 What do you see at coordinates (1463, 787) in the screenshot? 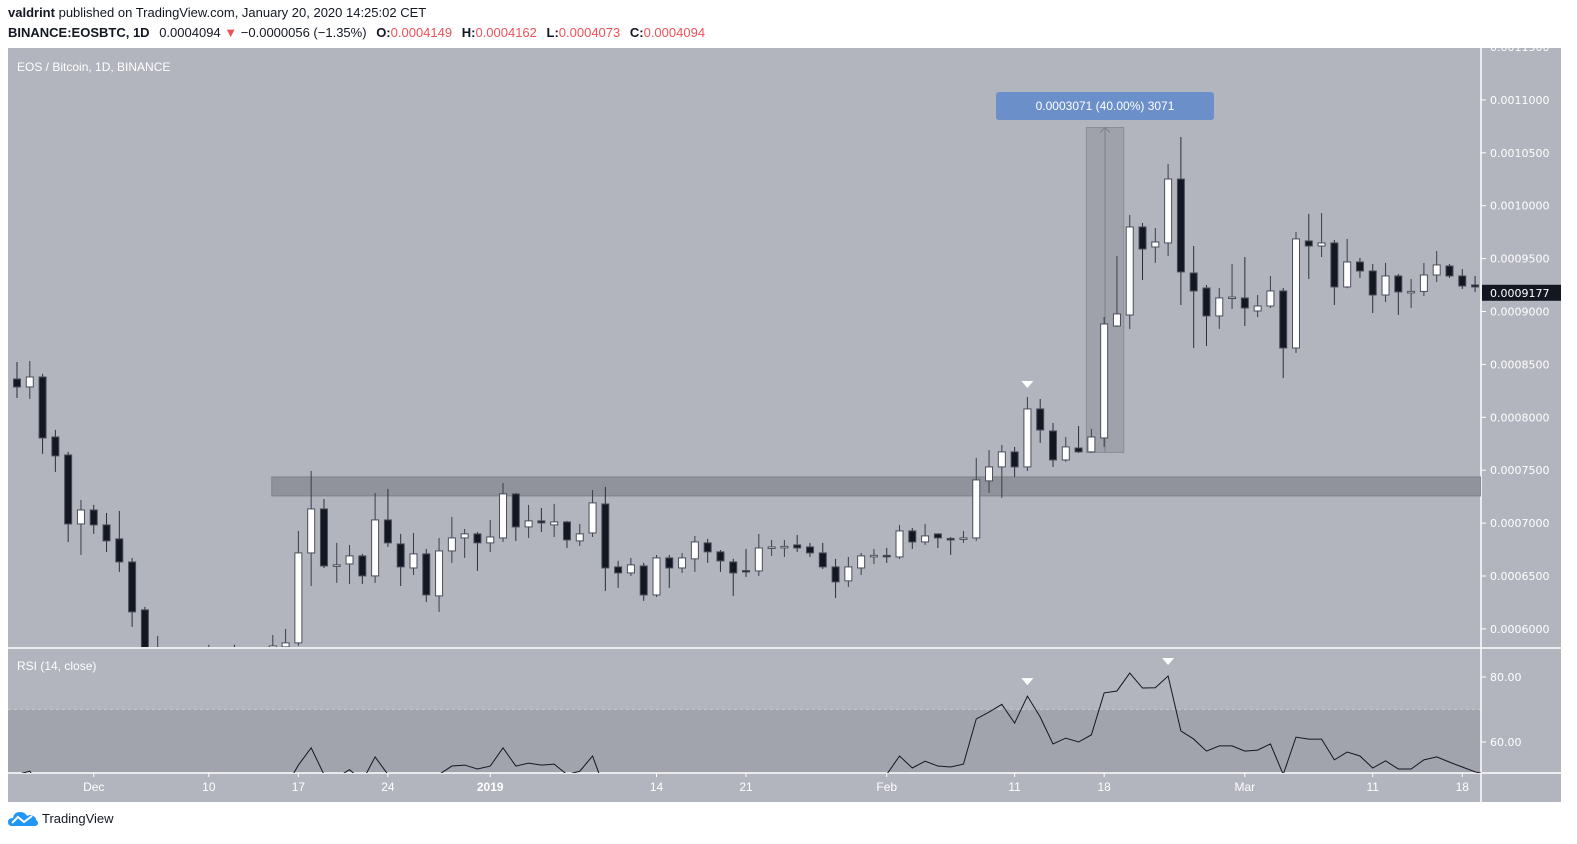
I see `time-tick-label: 18` at bounding box center [1463, 787].